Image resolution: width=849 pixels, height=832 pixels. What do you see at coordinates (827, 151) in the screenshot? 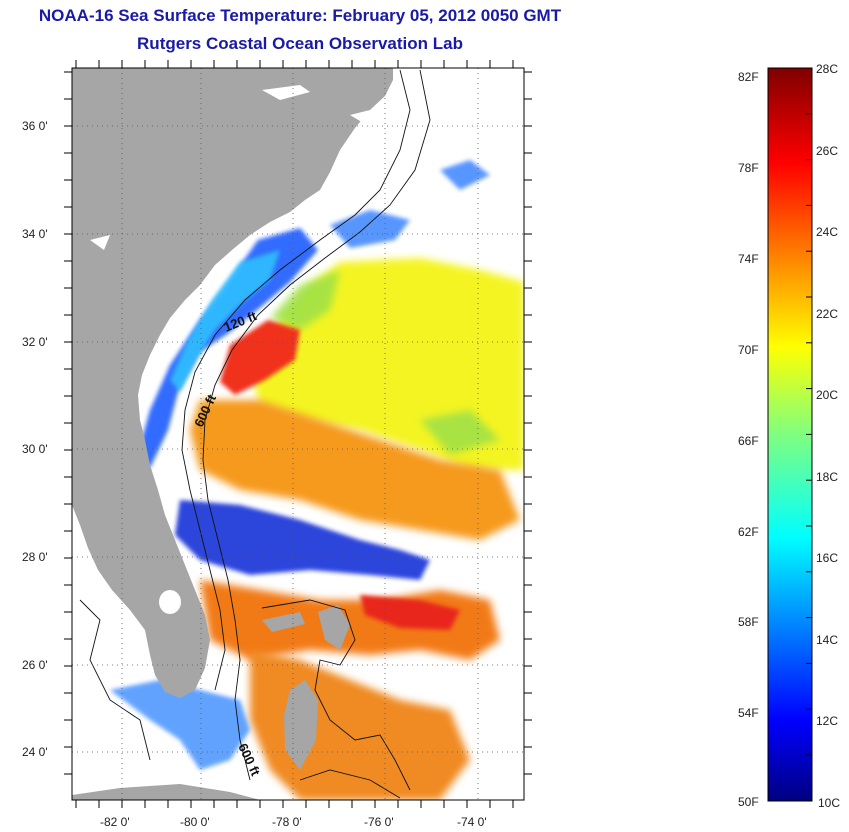
I see `celsius-label: 26C` at bounding box center [827, 151].